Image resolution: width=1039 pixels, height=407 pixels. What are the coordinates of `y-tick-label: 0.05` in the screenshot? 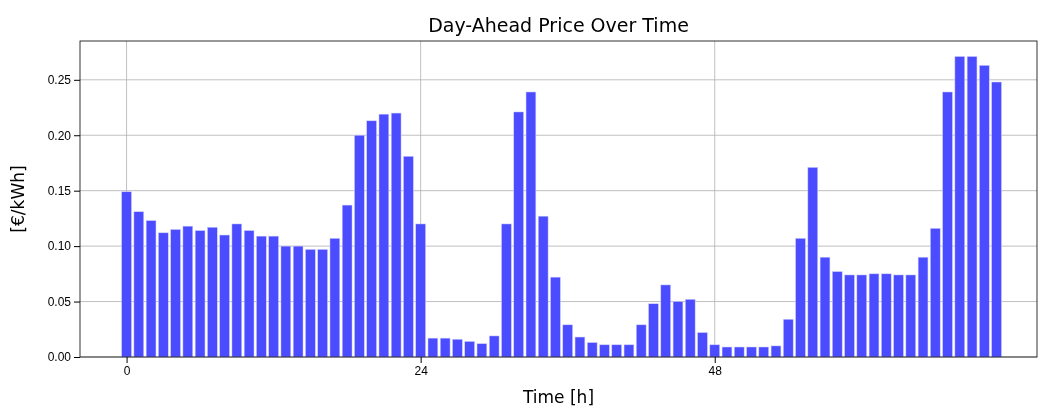 It's located at (59, 301).